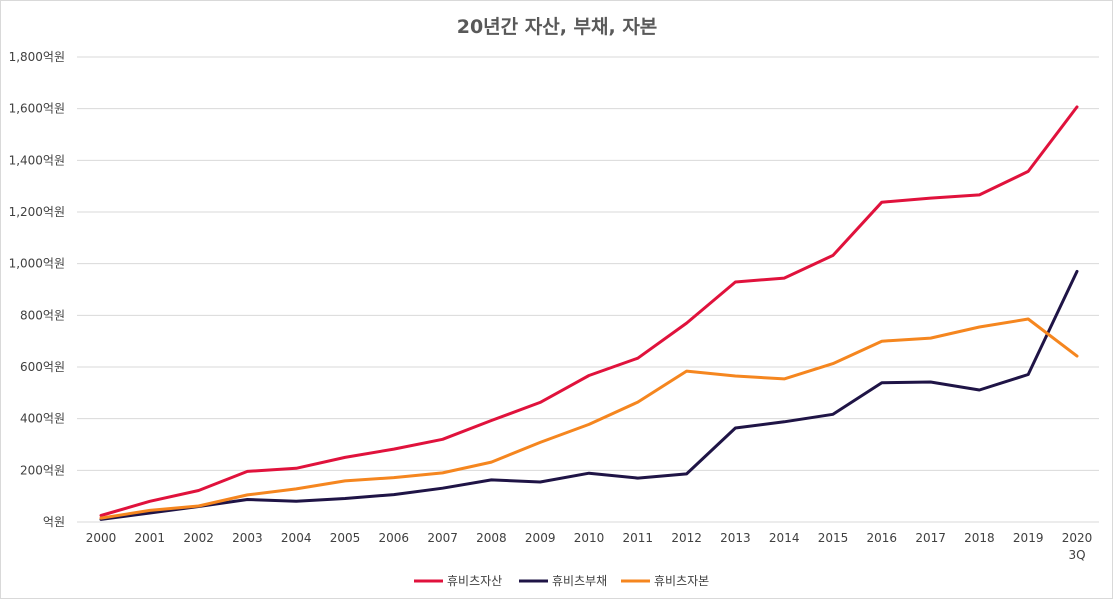 This screenshot has width=1113, height=600. Describe the element at coordinates (579, 581) in the screenshot. I see `legend-label-2: 휴비츠부채` at that location.